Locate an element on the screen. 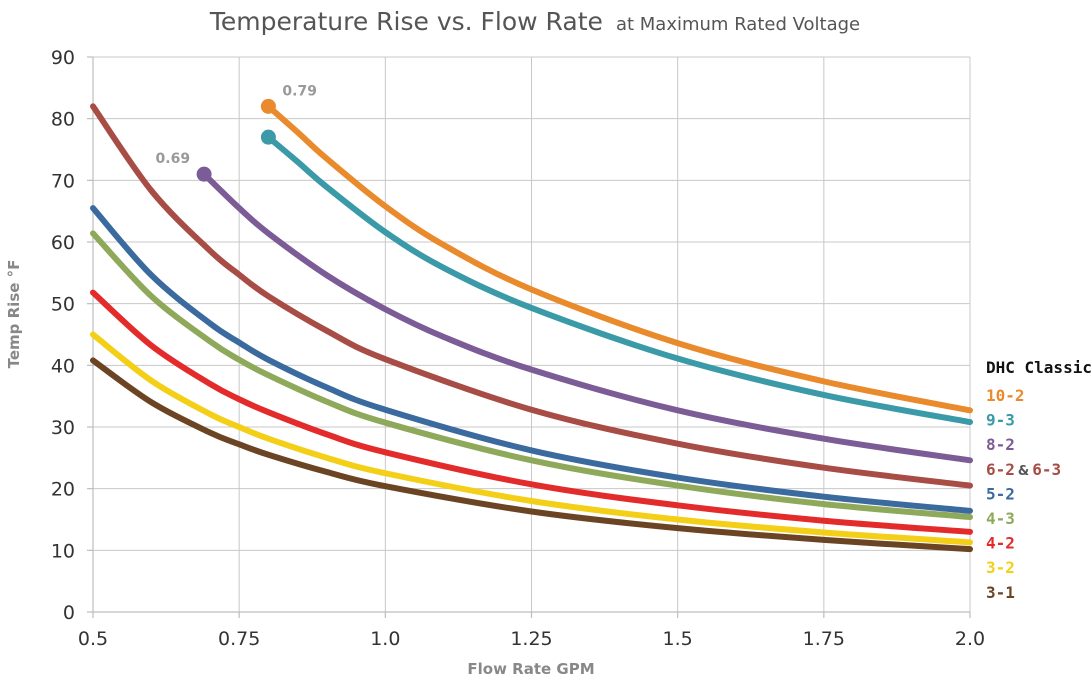  legend-entry: 10-2 is located at coordinates (1005, 395).